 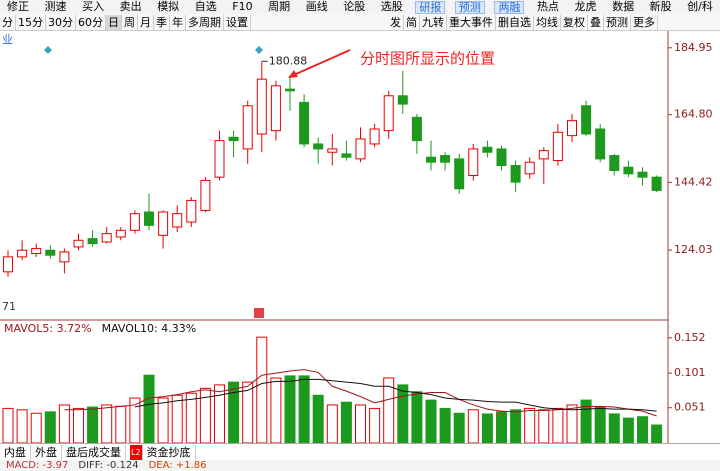 What do you see at coordinates (9, 306) in the screenshot?
I see `edge-text: 71` at bounding box center [9, 306].